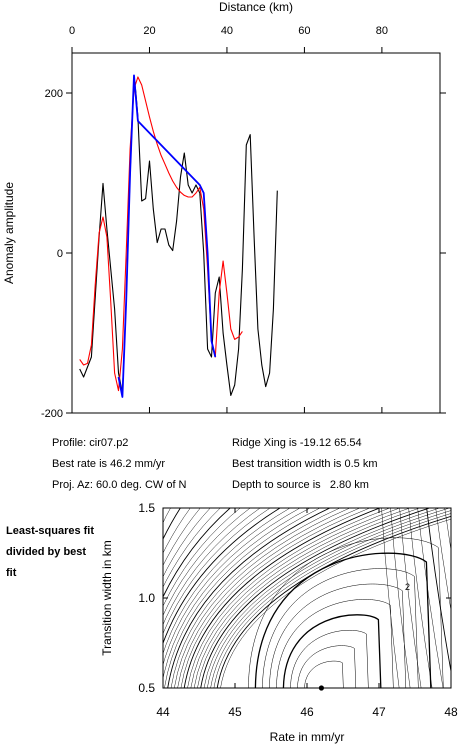 The height and width of the screenshot is (745, 467). What do you see at coordinates (321, 688) in the screenshot?
I see `best-fit-marker` at bounding box center [321, 688].